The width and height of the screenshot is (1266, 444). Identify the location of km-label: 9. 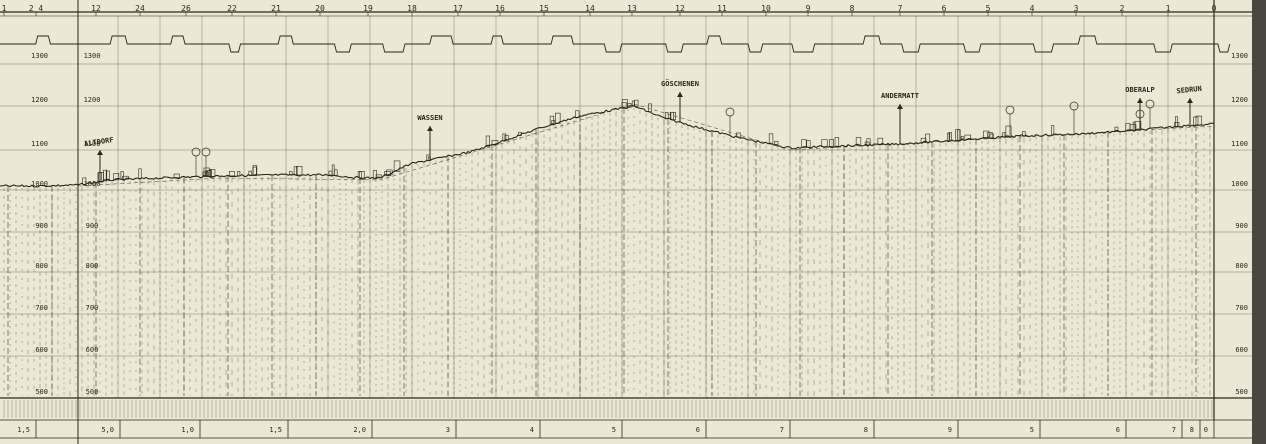
(950, 430).